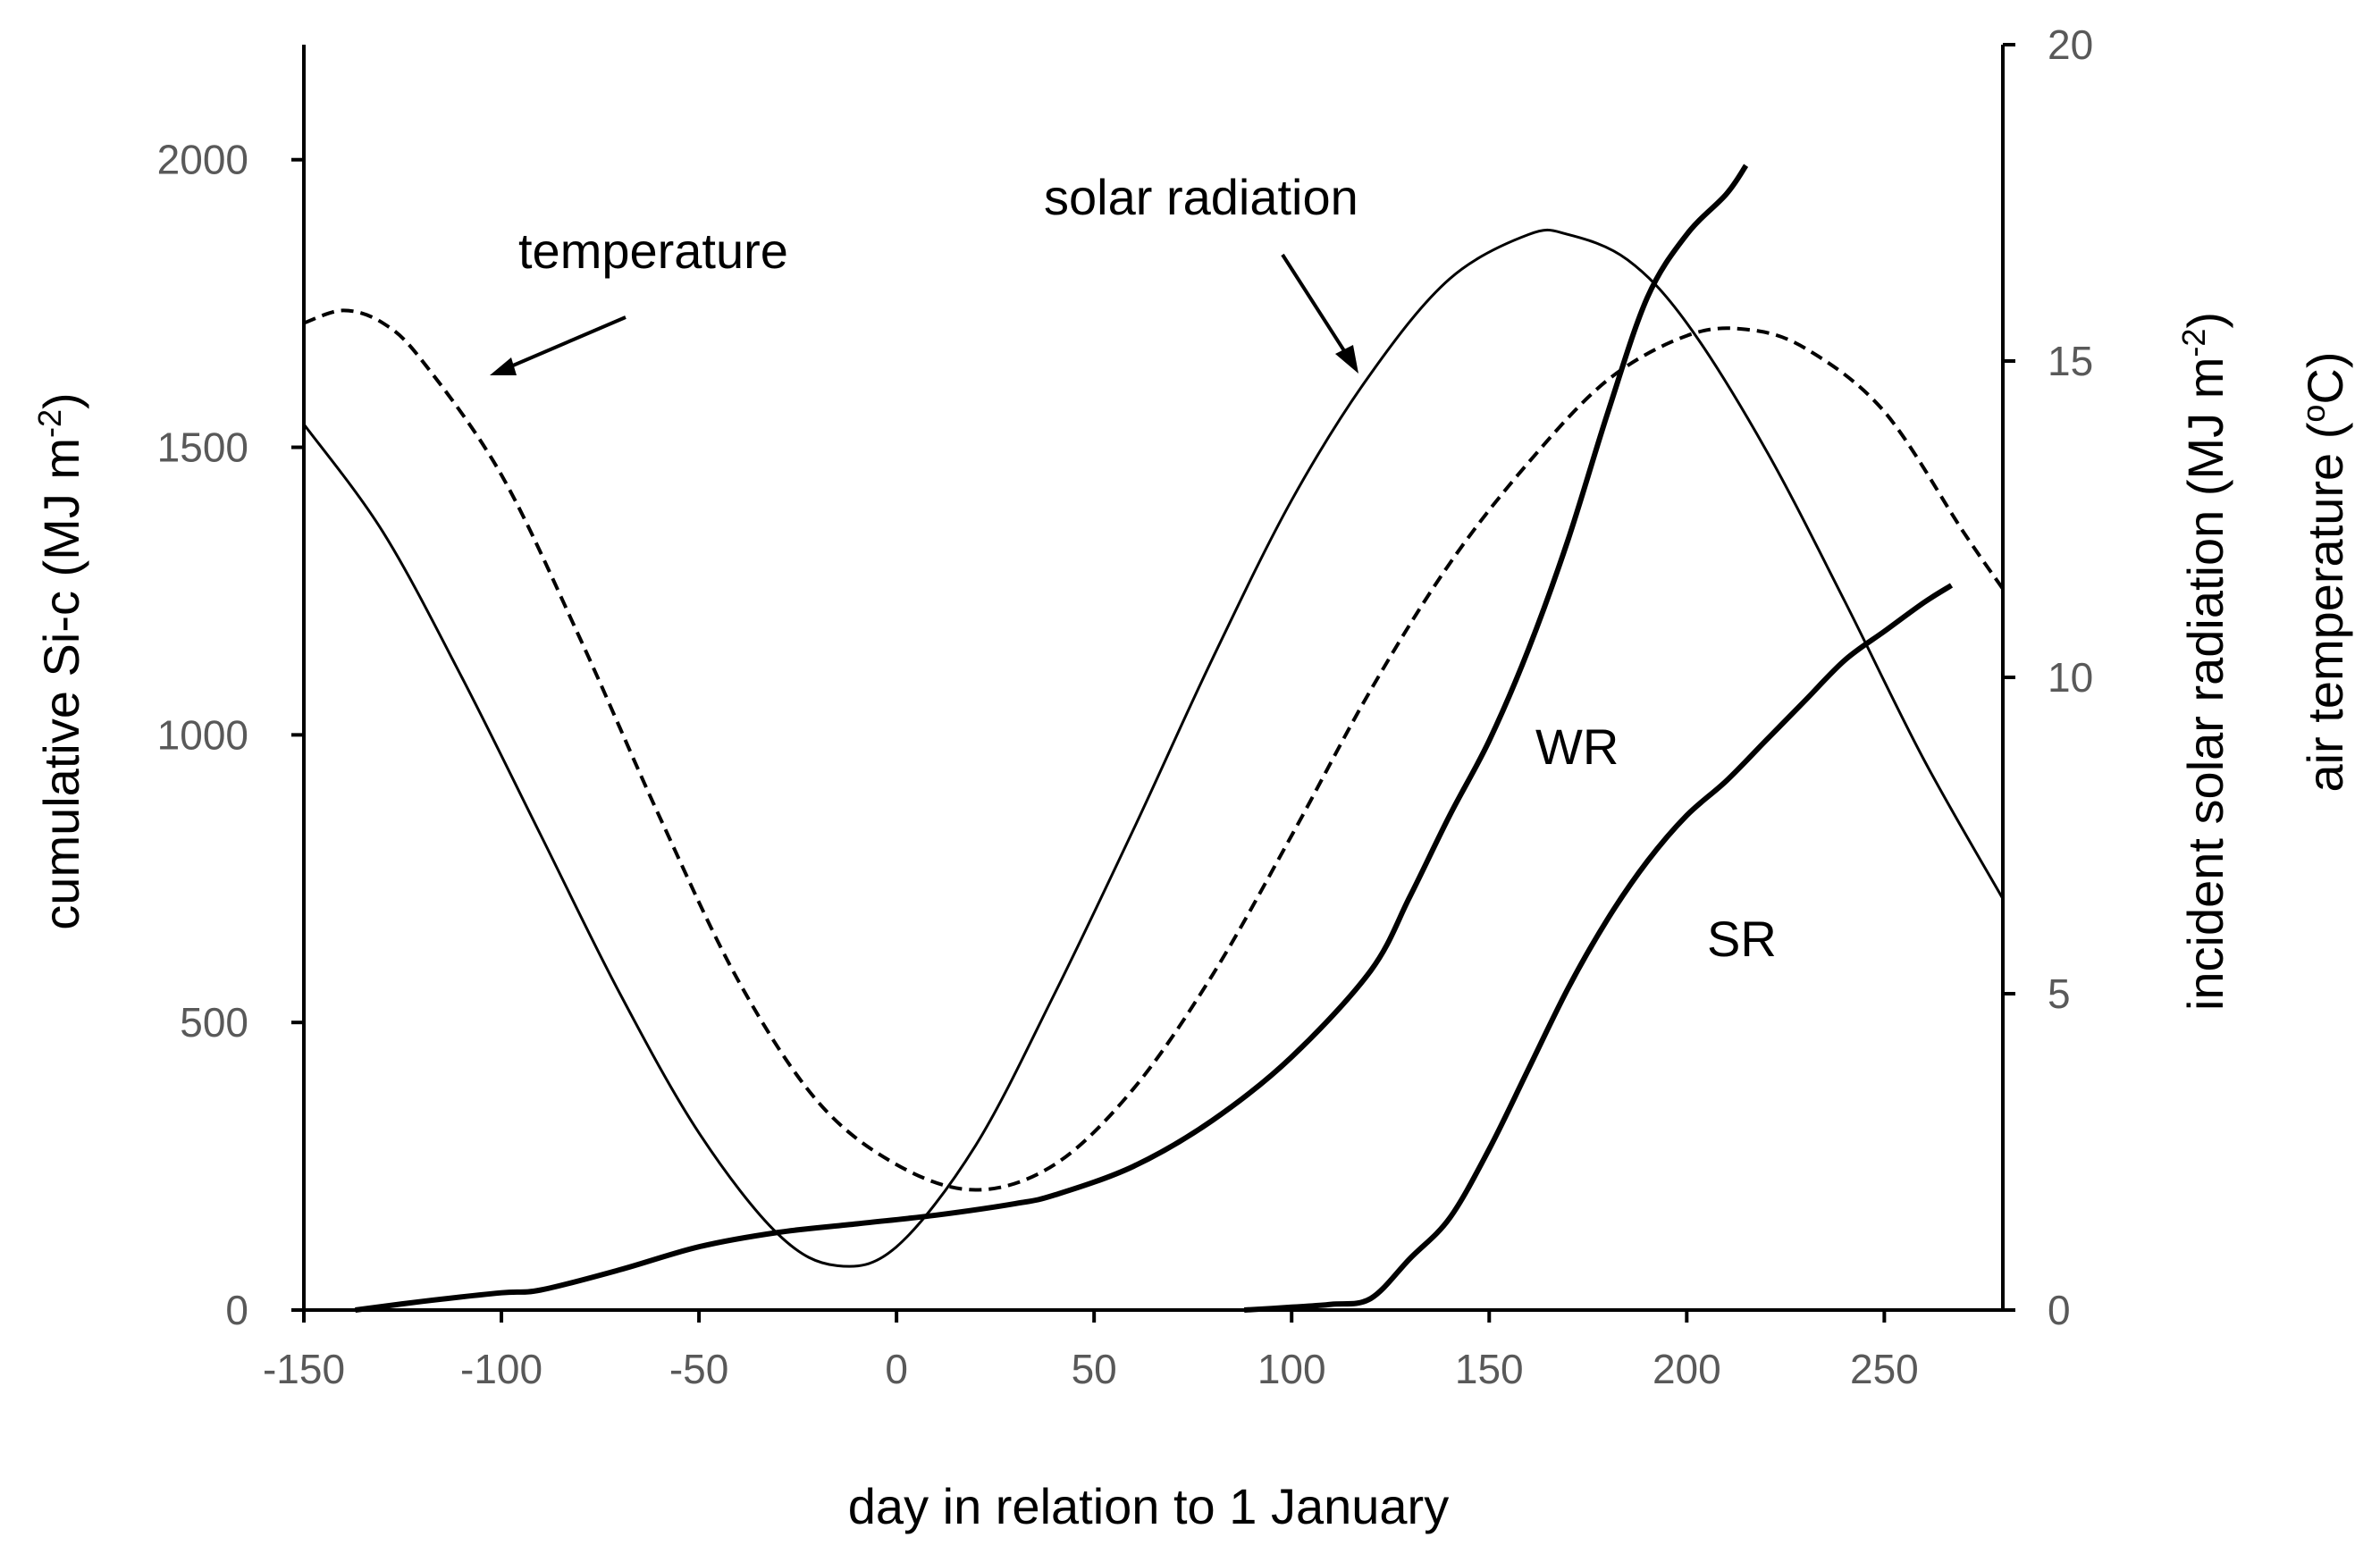  Describe the element at coordinates (1094, 1369) in the screenshot. I see `x-tick-label: 50` at that location.